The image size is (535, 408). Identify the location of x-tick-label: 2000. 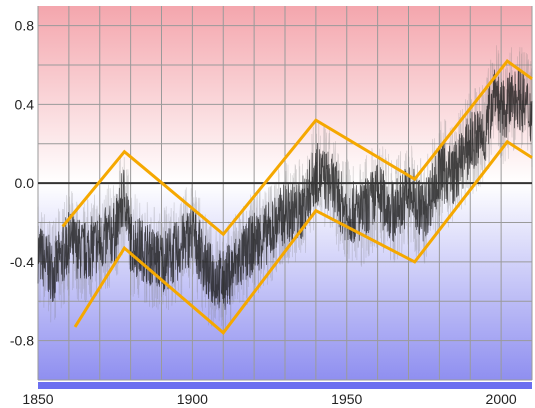
(501, 399).